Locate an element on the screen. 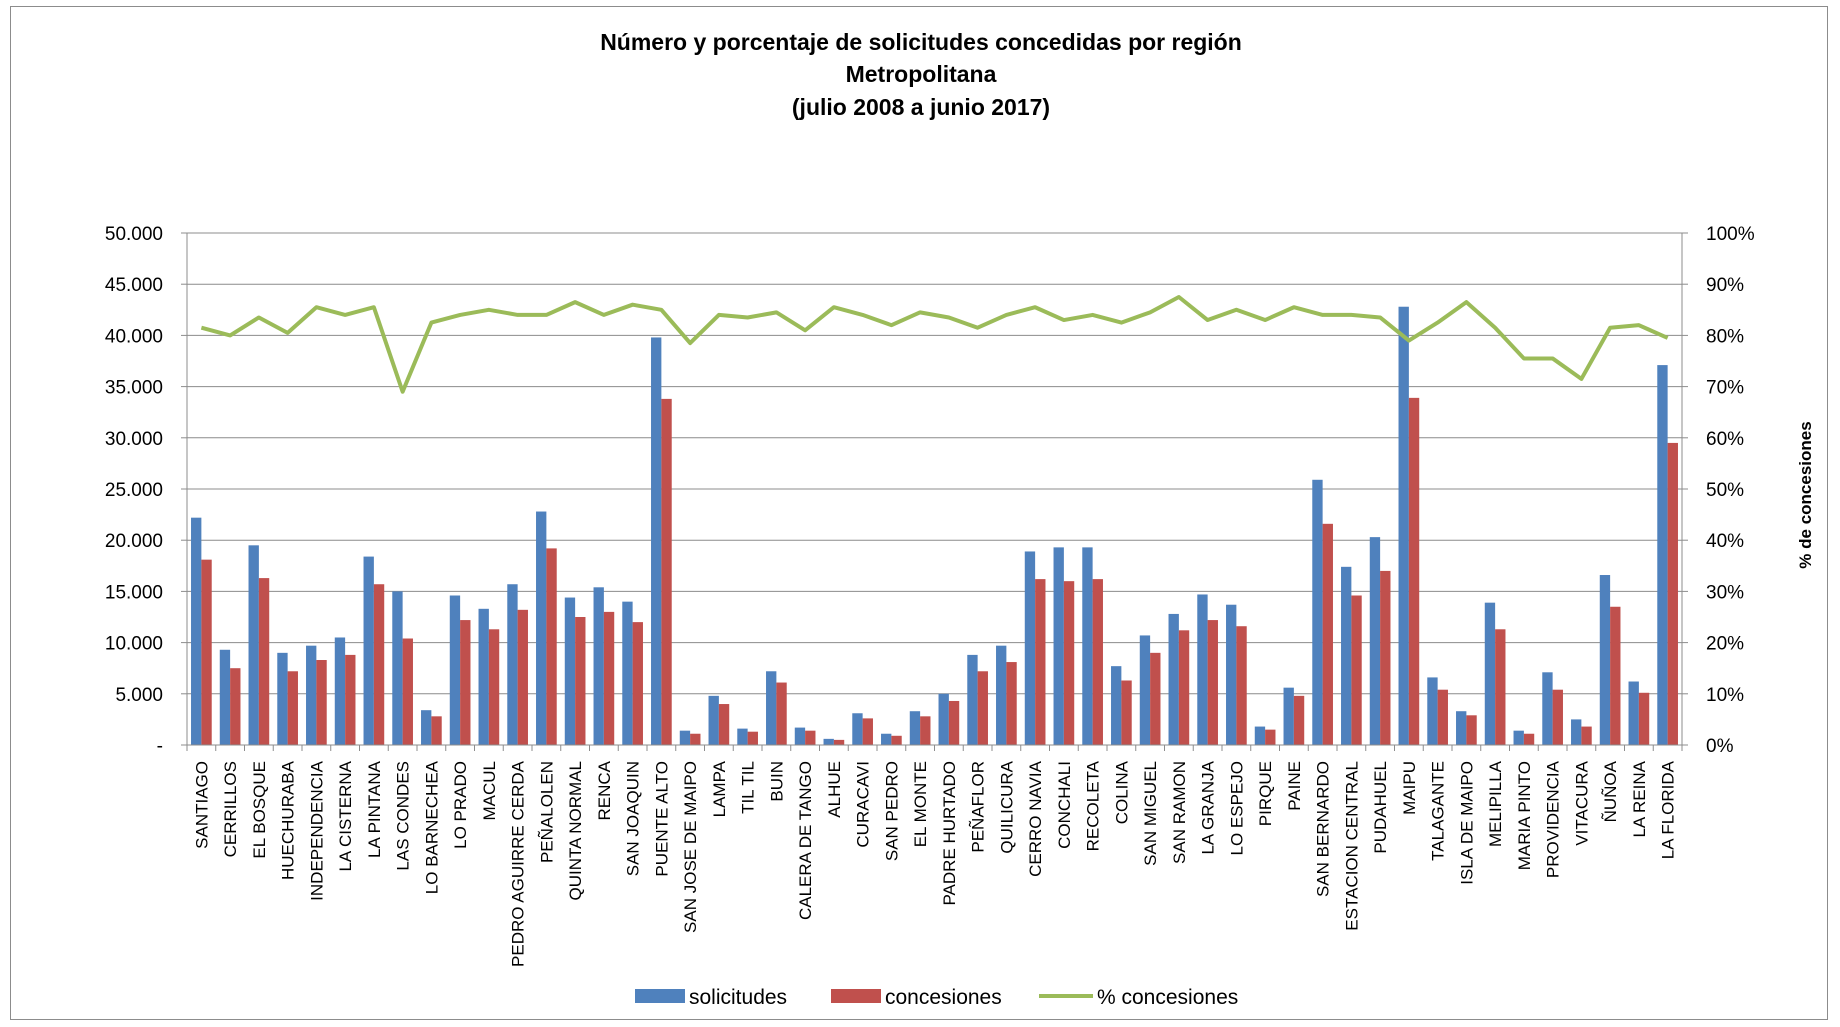 This screenshot has height=1027, width=1840. legend-swatch-solicitudes is located at coordinates (660, 996).